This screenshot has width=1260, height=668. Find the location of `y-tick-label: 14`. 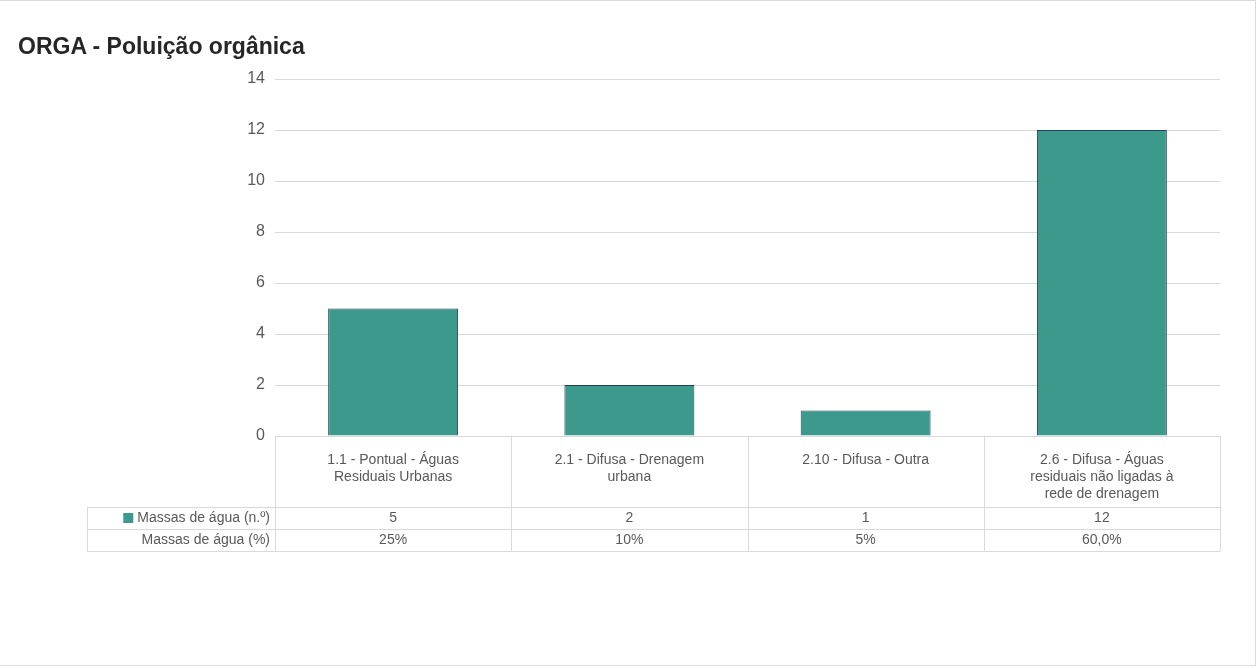

y-tick-label: 14 is located at coordinates (256, 78).